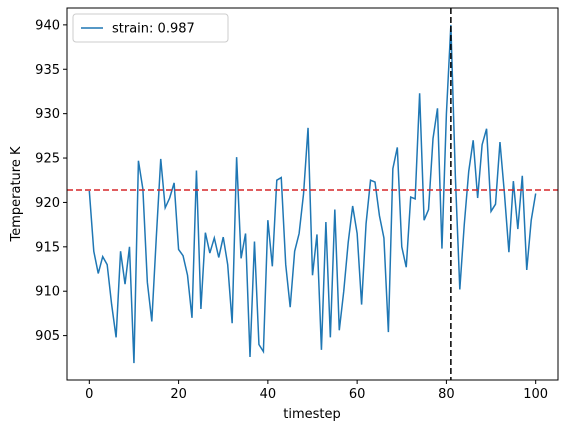  Describe the element at coordinates (312, 414) in the screenshot. I see `x-axis-label: timestep` at that location.